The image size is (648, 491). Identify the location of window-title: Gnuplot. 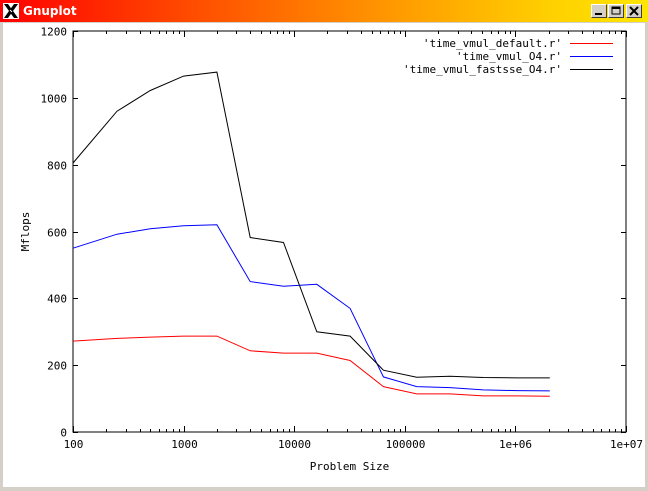
(50, 11).